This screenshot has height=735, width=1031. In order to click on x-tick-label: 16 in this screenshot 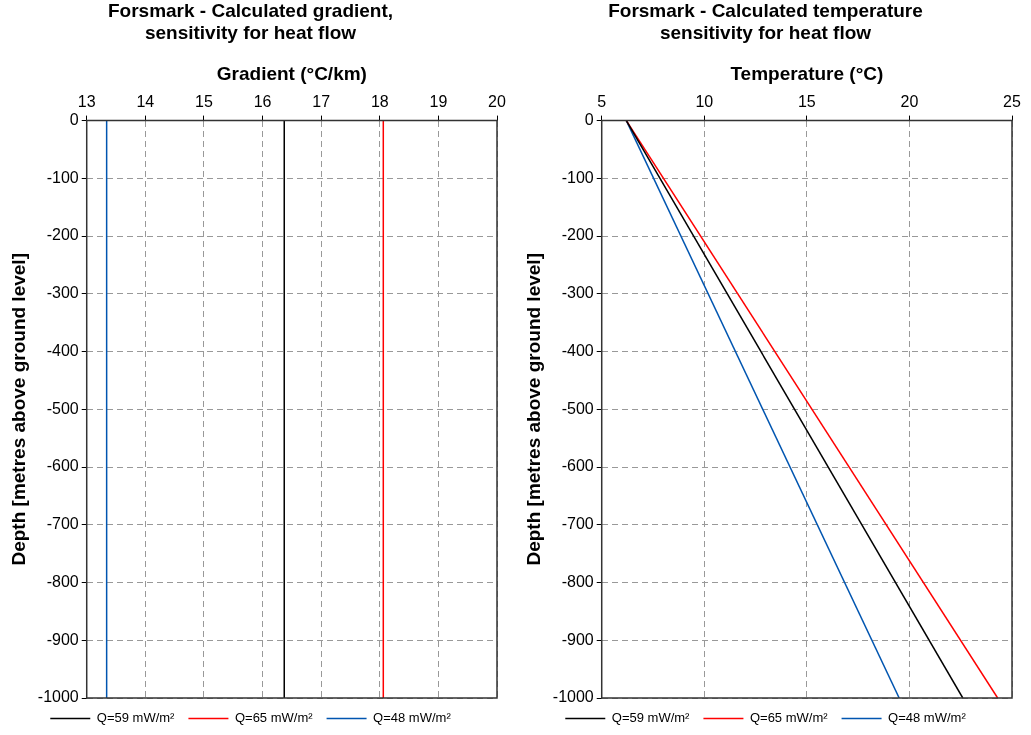, I will do `click(262, 102)`.